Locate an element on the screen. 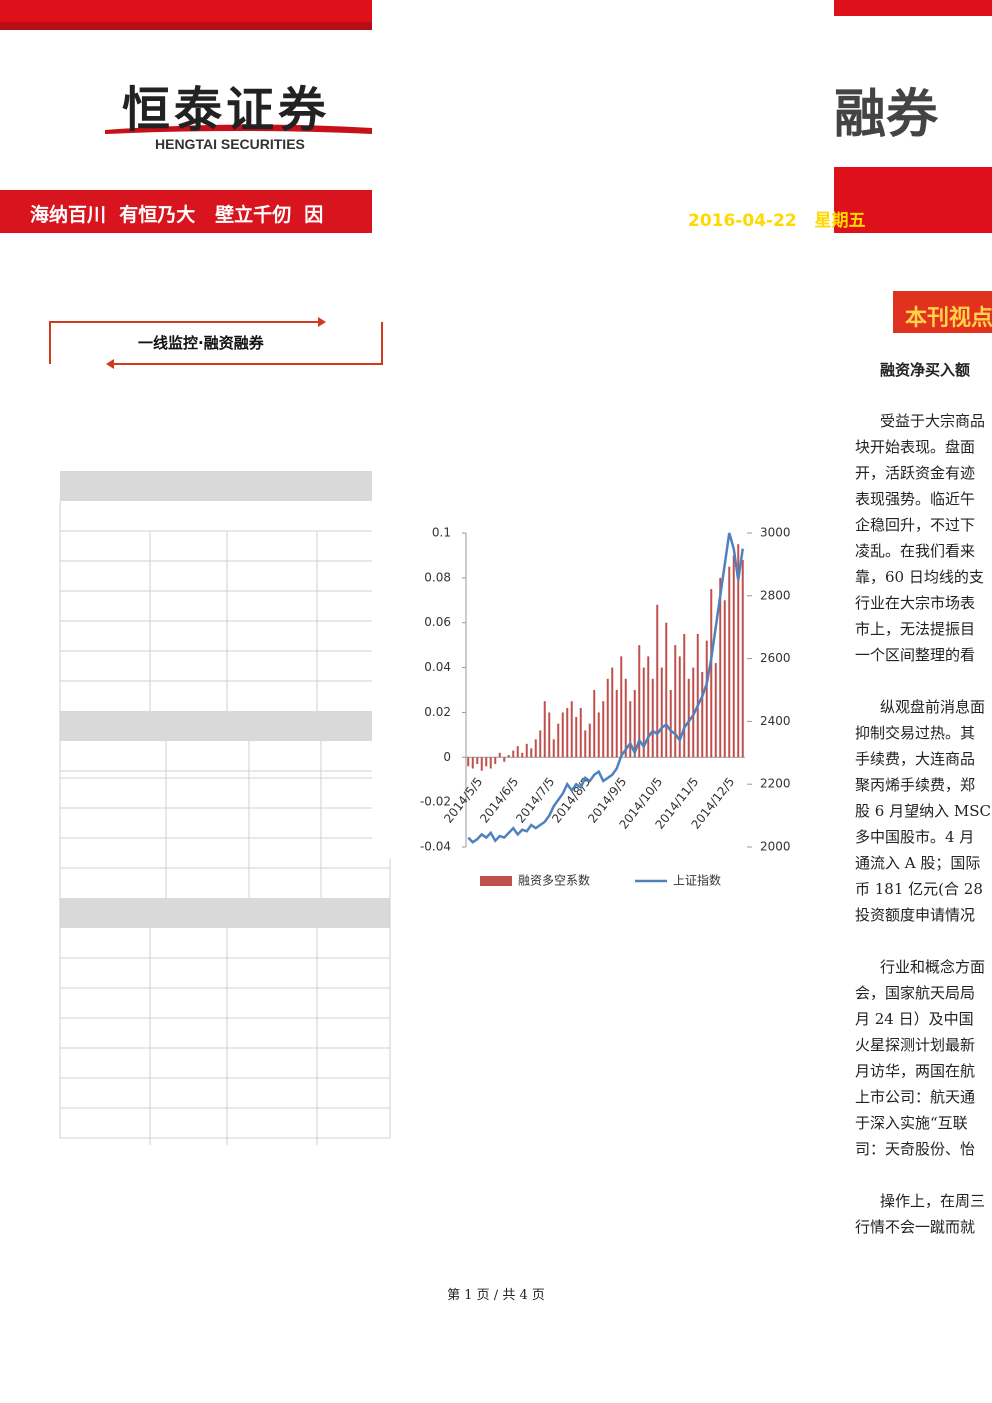 This screenshot has width=992, height=1403. logo-en: HENGTAI SECURITIES is located at coordinates (230, 144).